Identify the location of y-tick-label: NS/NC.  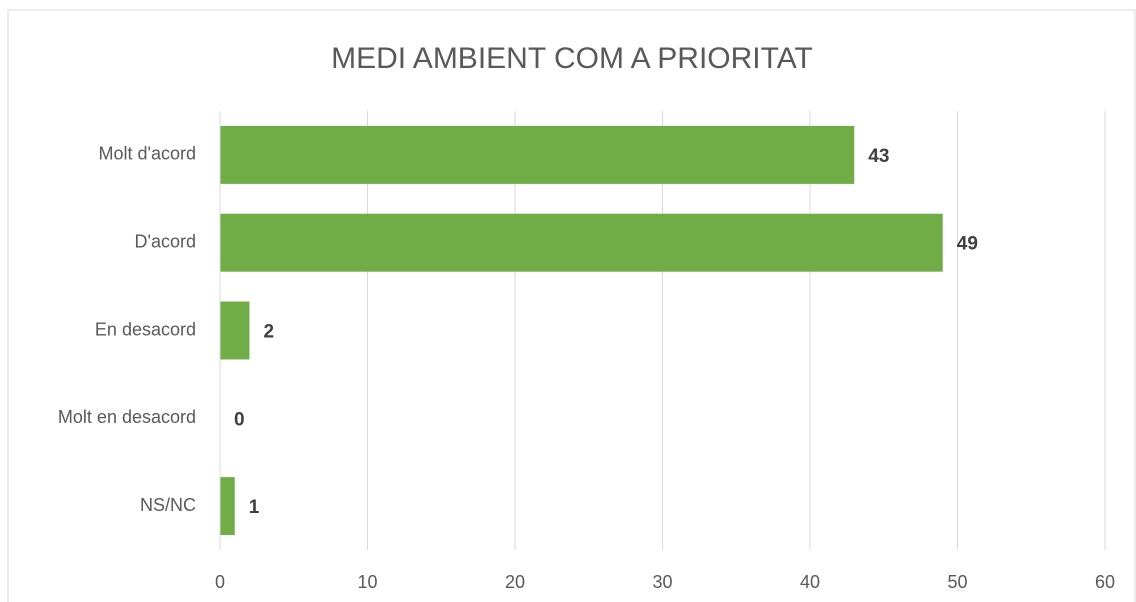
(168, 505).